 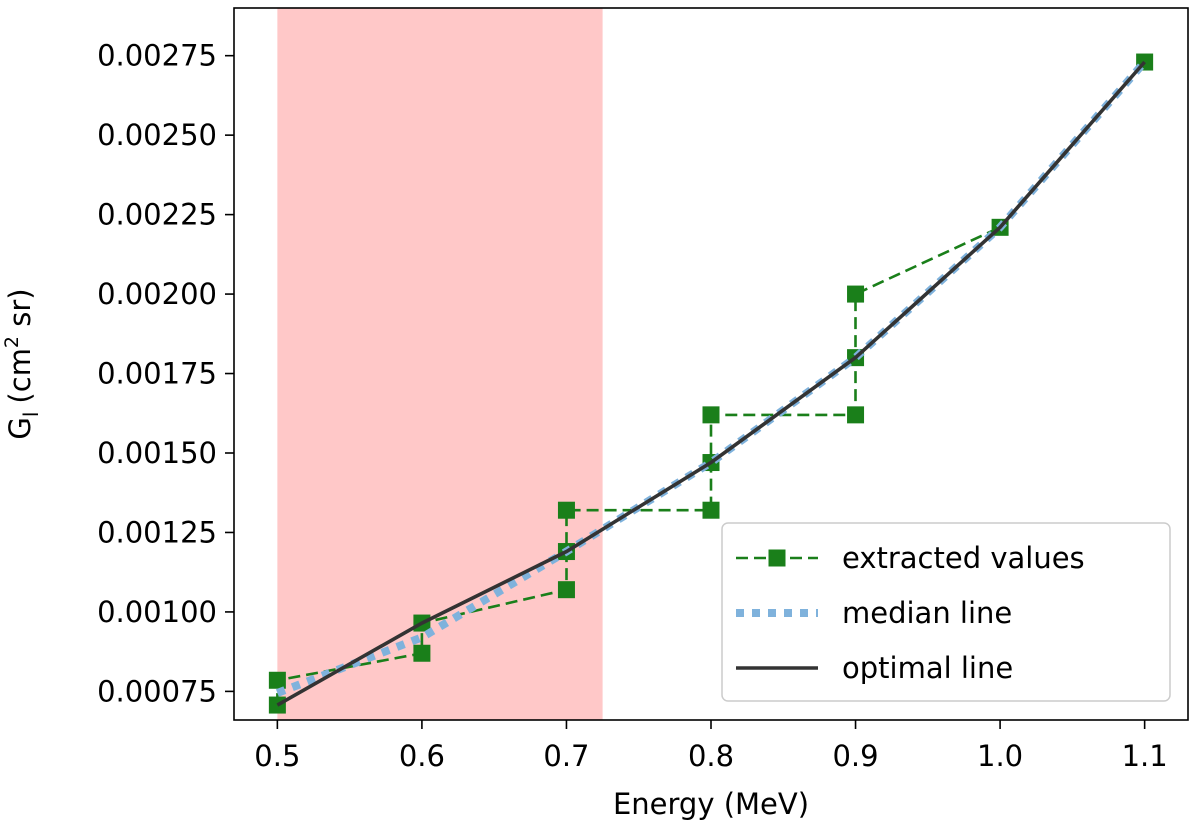 I want to click on legend-item: median line, so click(x=874, y=613).